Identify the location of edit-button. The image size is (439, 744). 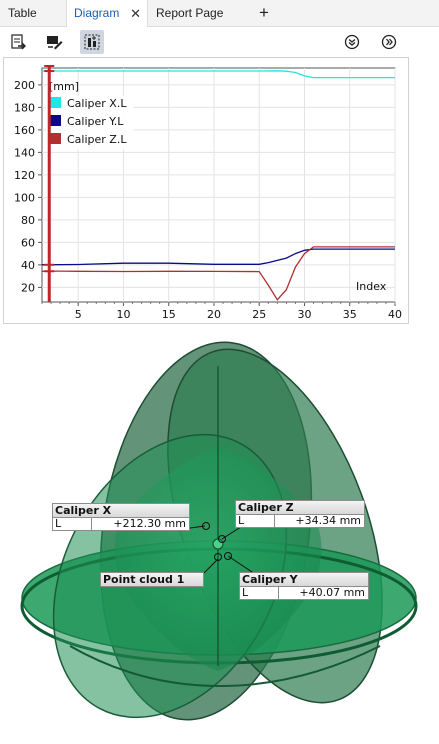
(54, 42).